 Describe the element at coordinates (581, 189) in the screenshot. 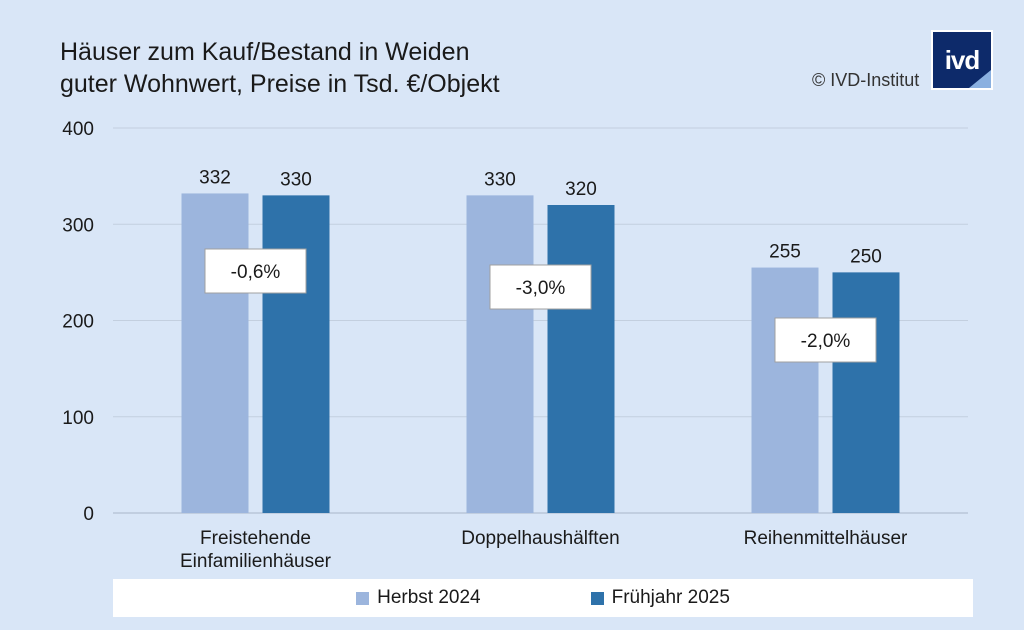

I see `data-label-2-1: 320` at that location.